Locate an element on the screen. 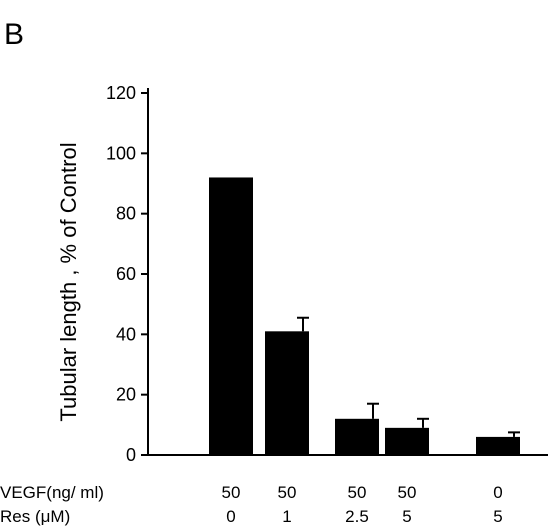 The image size is (548, 529). y-tick-label: 20 is located at coordinates (126, 395).